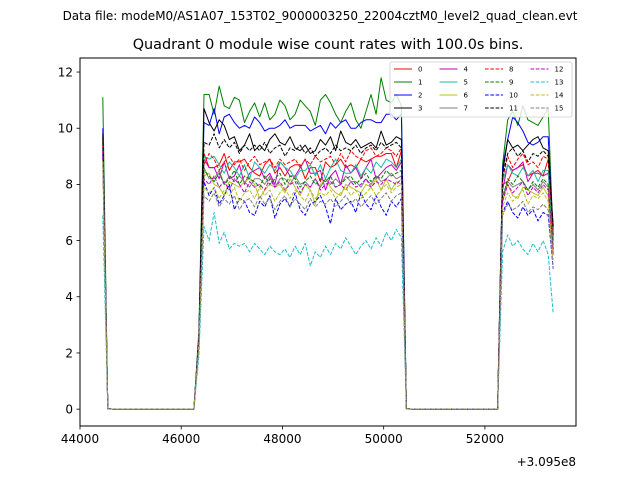 The width and height of the screenshot is (640, 480). What do you see at coordinates (559, 109) in the screenshot?
I see `legend-label-15: 15` at bounding box center [559, 109].